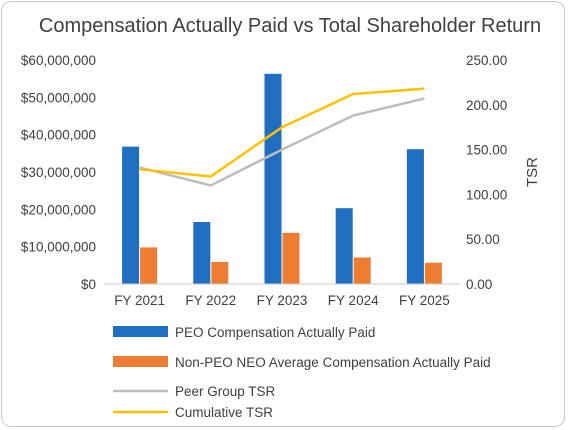  What do you see at coordinates (424, 300) in the screenshot?
I see `x-tick-label: FY 2025` at bounding box center [424, 300].